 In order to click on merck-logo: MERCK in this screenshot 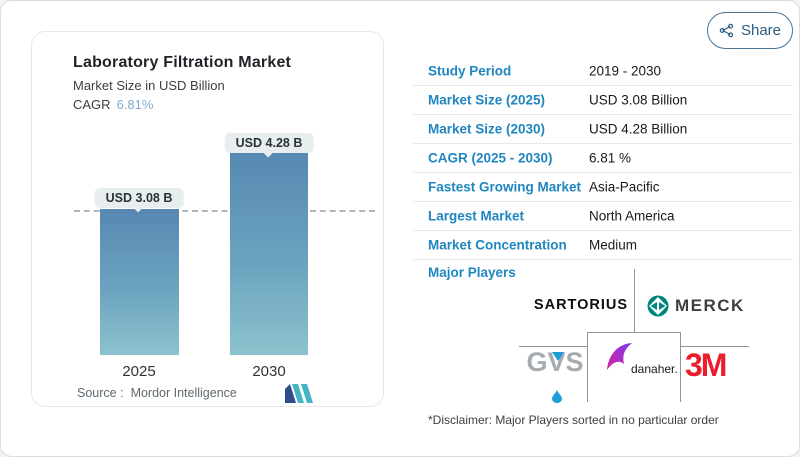, I will do `click(696, 306)`.